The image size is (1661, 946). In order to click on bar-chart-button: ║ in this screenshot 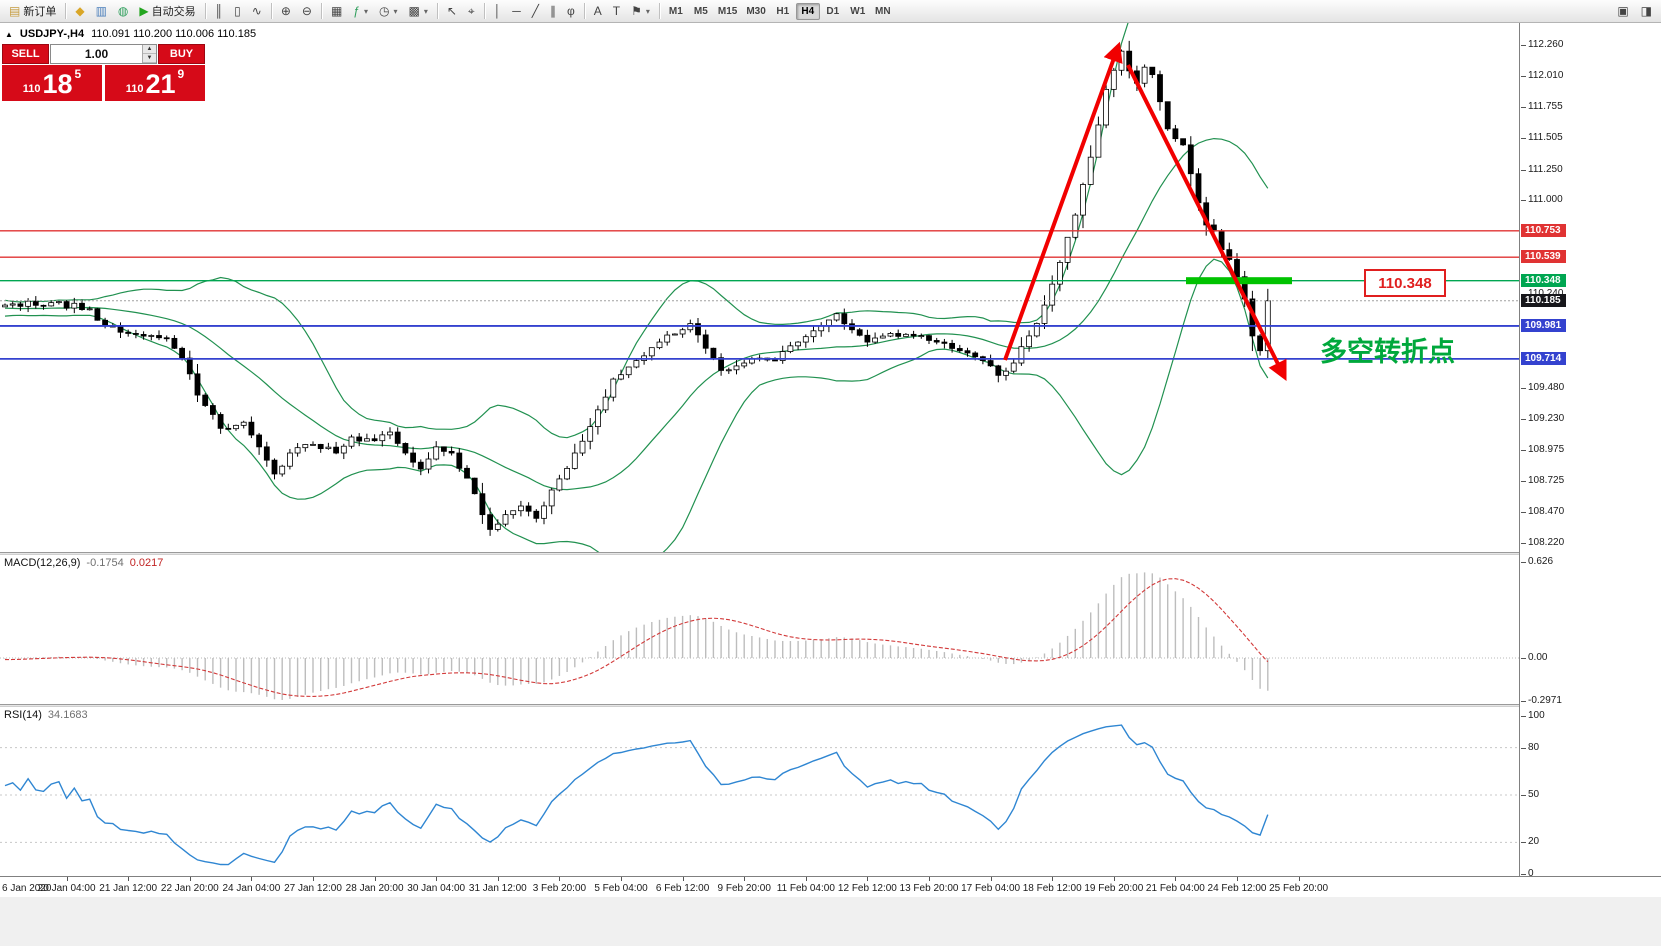, I will do `click(219, 11)`.